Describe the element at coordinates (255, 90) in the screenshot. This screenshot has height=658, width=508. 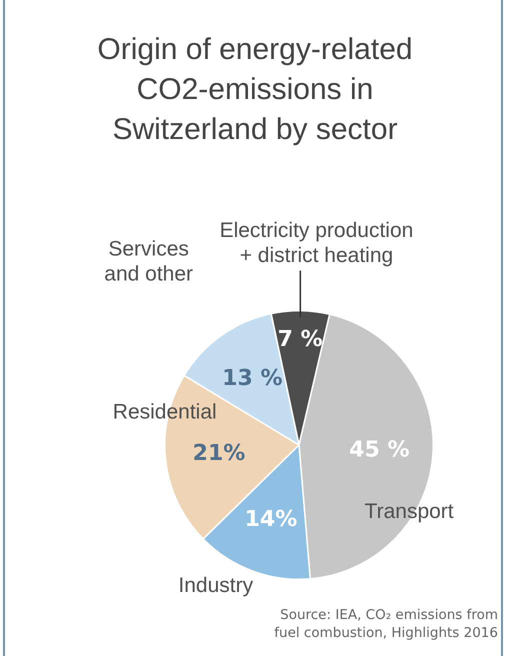
I see `chart-title: Origin of energy-related CO2-emissions in Switzerland by sector` at that location.